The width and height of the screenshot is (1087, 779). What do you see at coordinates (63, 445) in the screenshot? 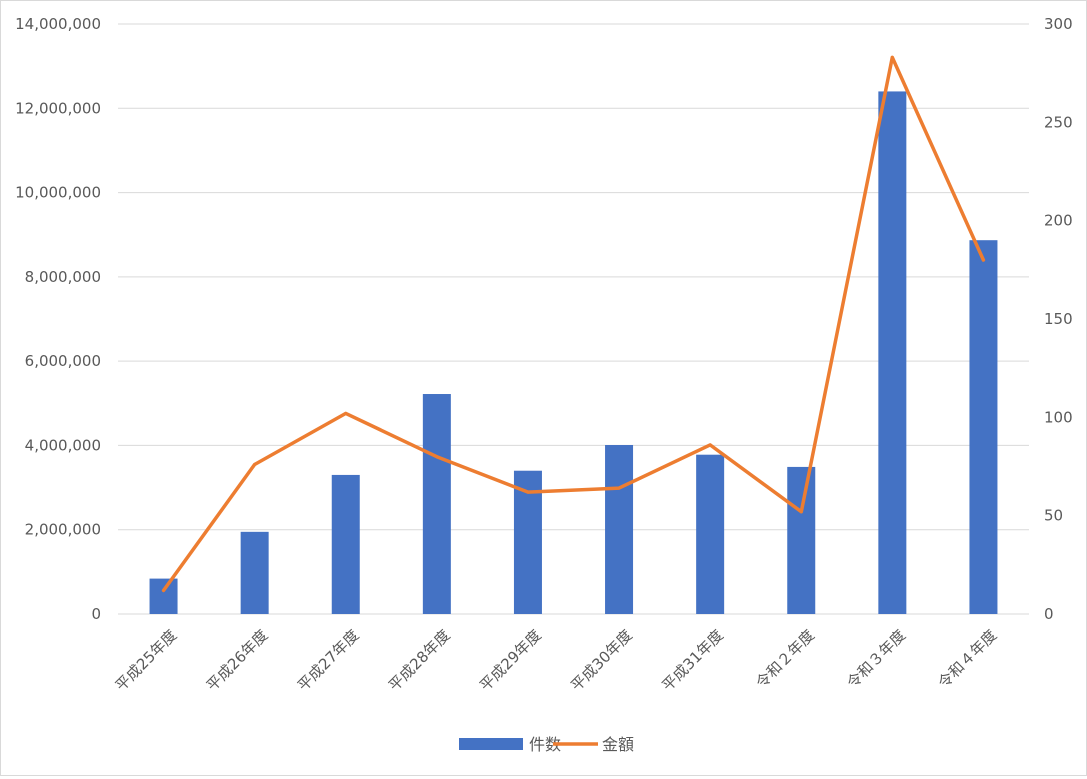
I see `left-axis-tick-label: 4,000,000` at bounding box center [63, 445].